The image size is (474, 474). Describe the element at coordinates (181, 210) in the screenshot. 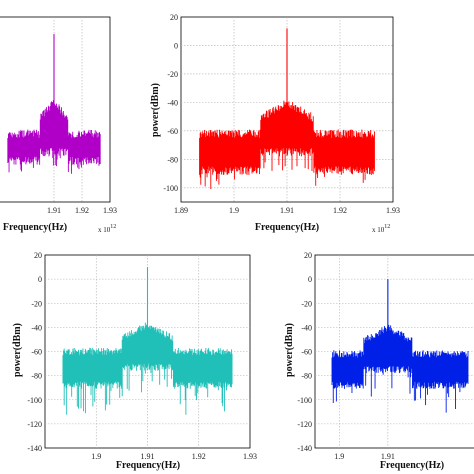

I see `x-tick-label: 1.89` at that location.